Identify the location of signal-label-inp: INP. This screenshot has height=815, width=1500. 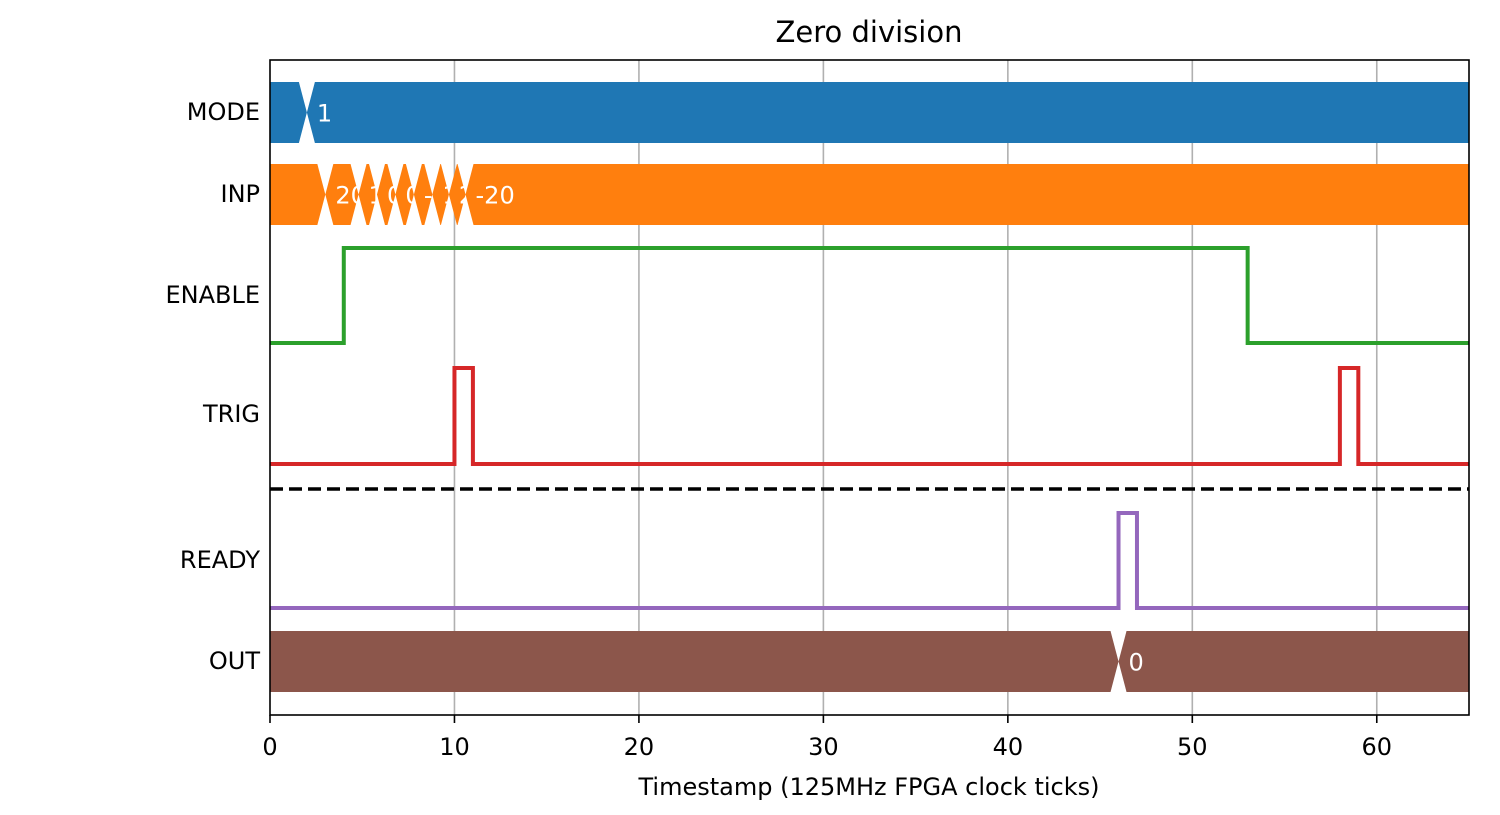
(240, 194).